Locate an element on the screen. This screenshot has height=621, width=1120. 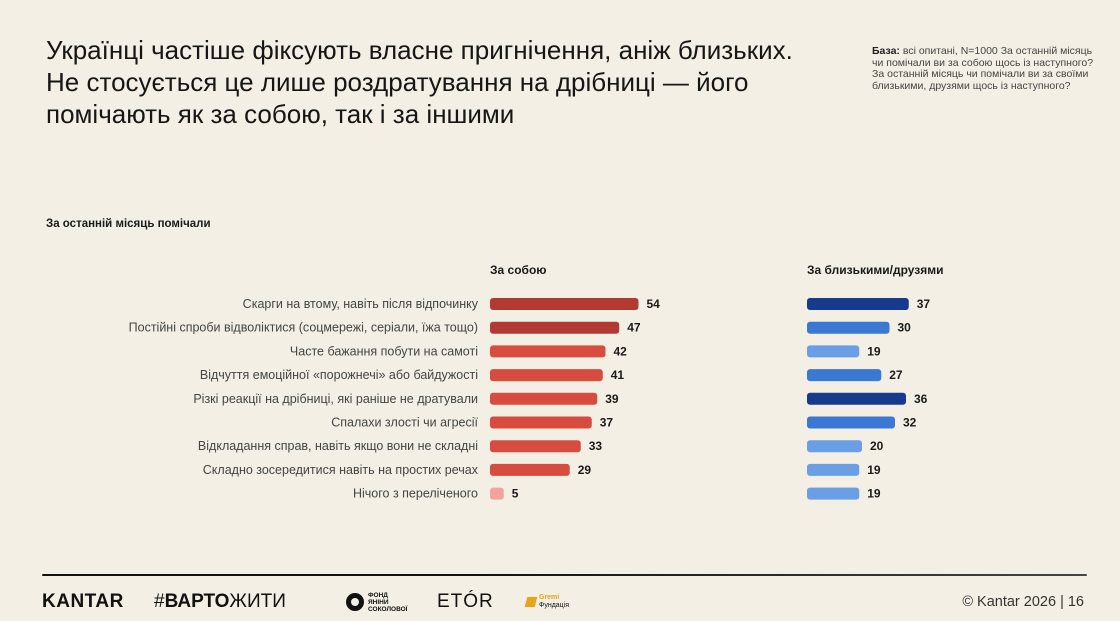
value-label-others: 20 is located at coordinates (877, 446).